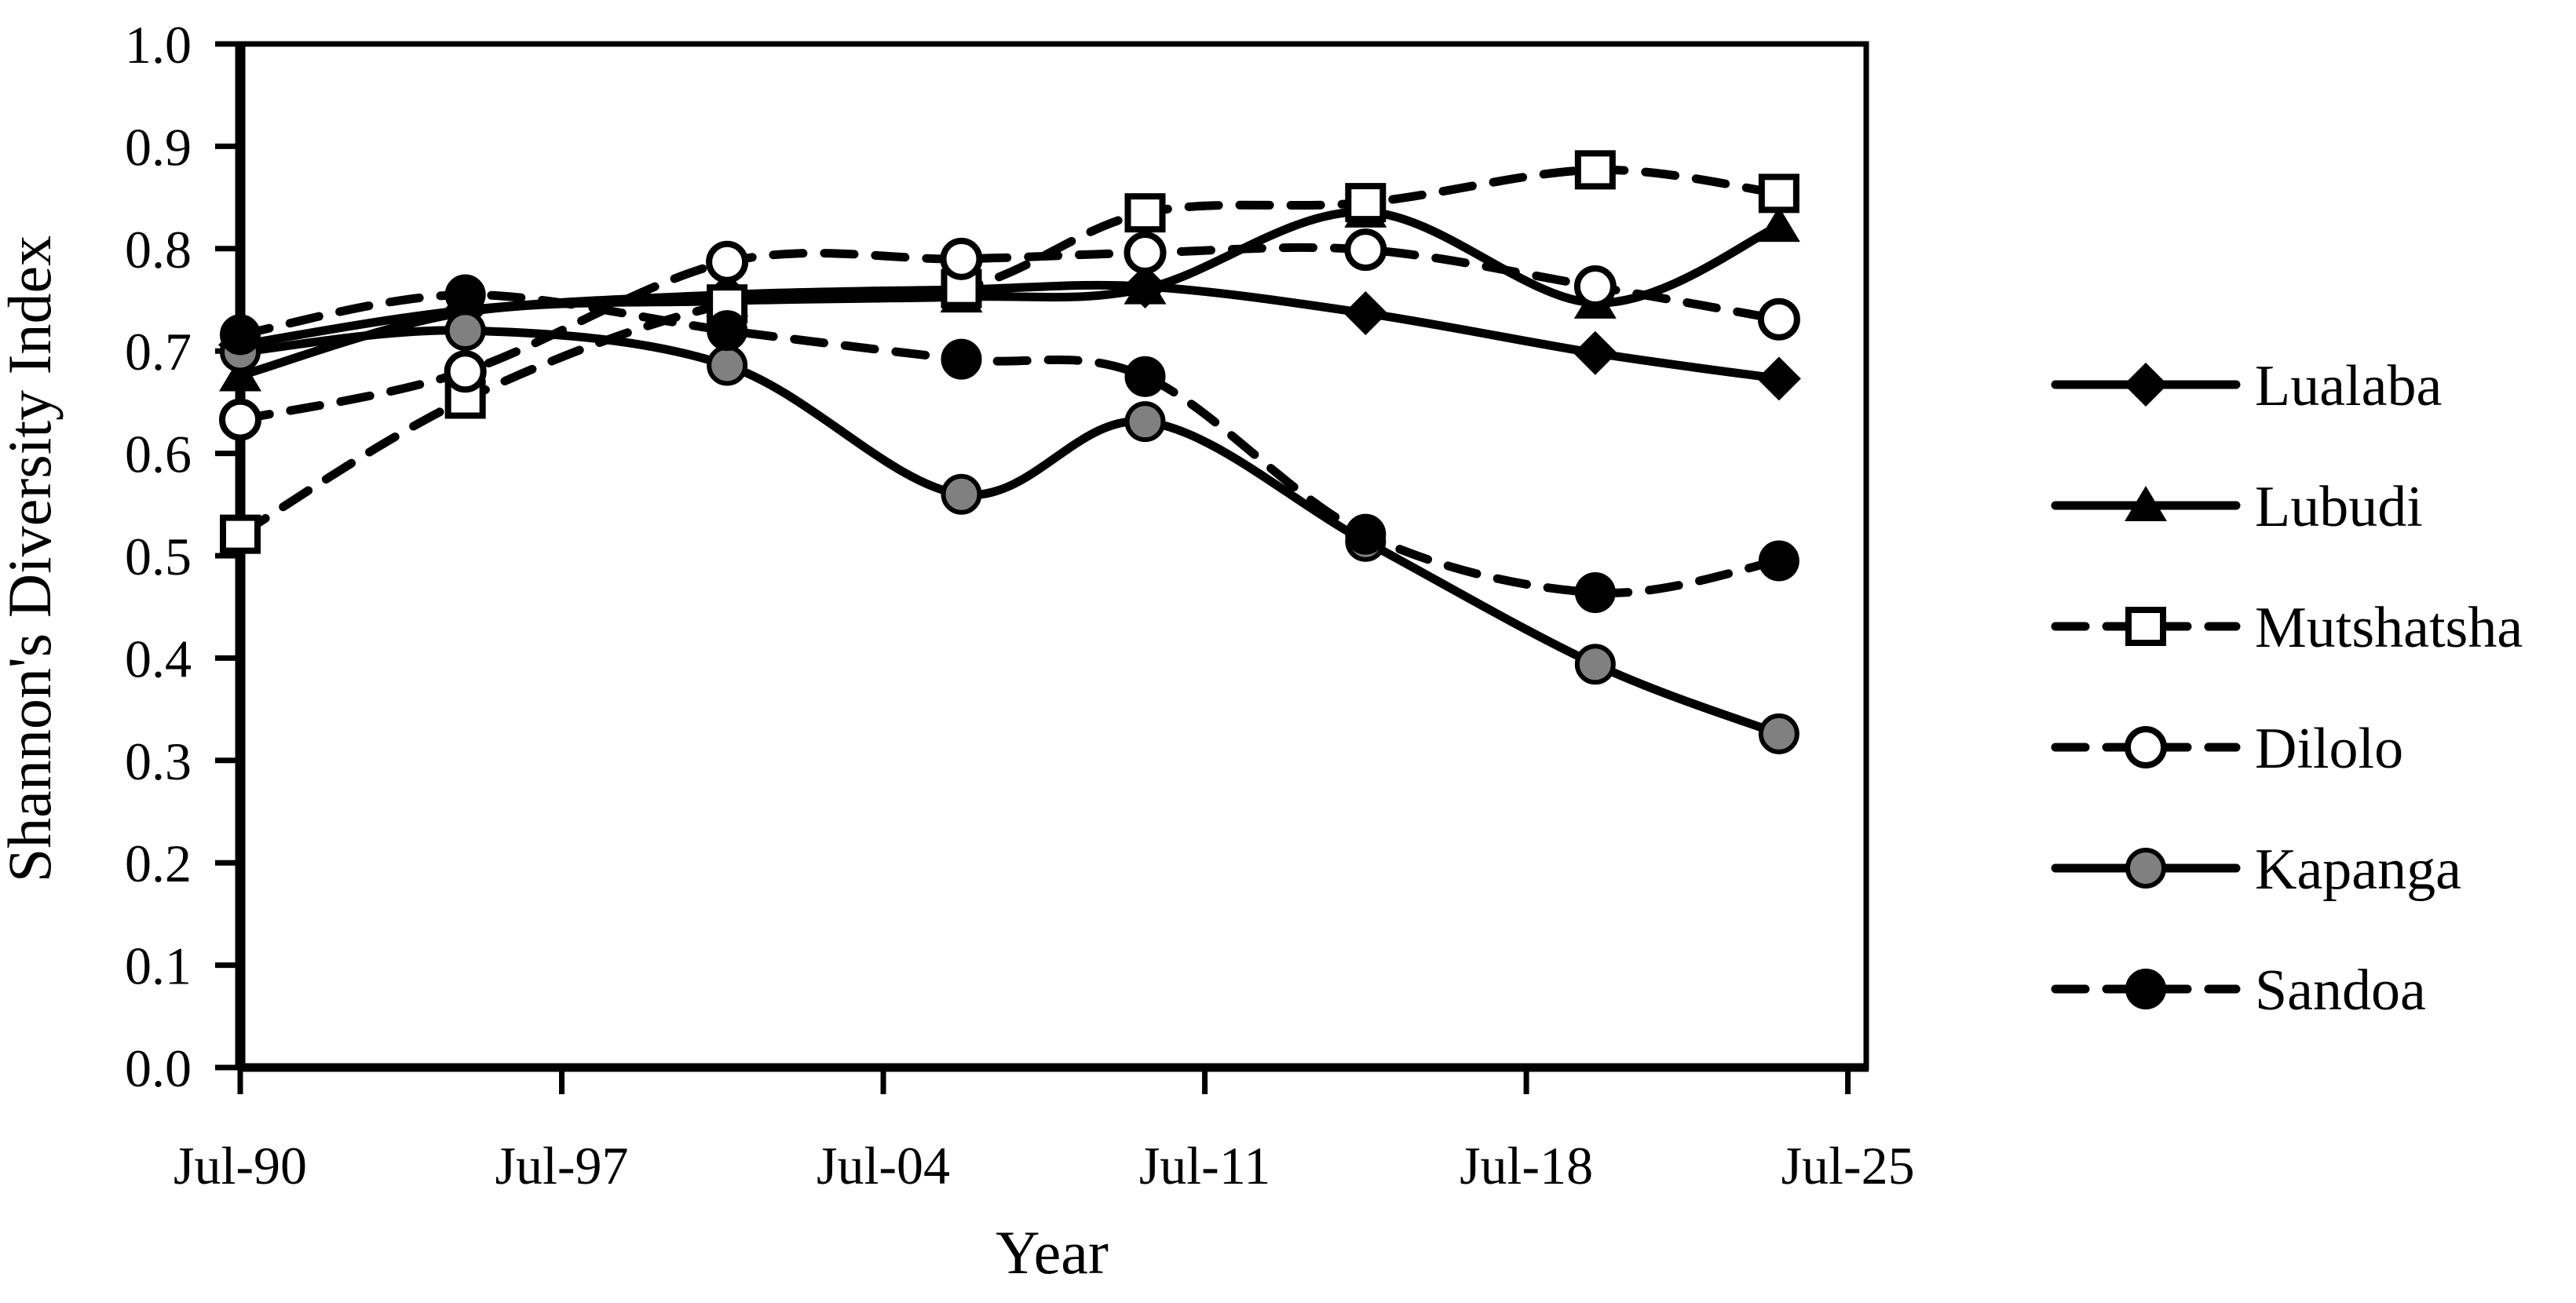 The image size is (2576, 1303). I want to click on legend-item-Dilolo: Dilolo, so click(2227, 749).